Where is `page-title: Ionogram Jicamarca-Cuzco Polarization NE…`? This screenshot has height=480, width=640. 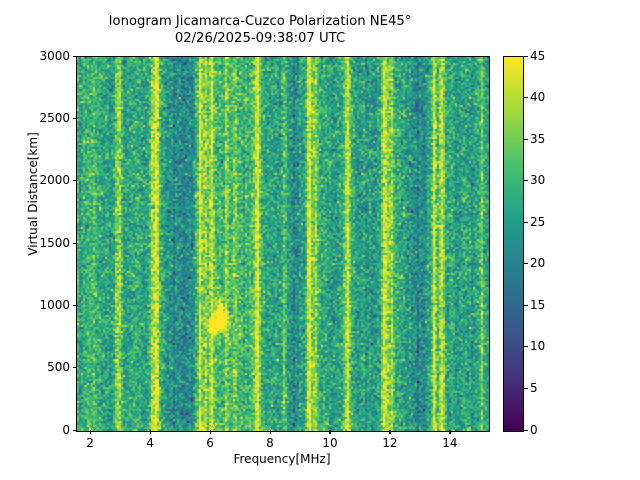 page-title: Ionogram Jicamarca-Cuzco Polarization NE… is located at coordinates (260, 30).